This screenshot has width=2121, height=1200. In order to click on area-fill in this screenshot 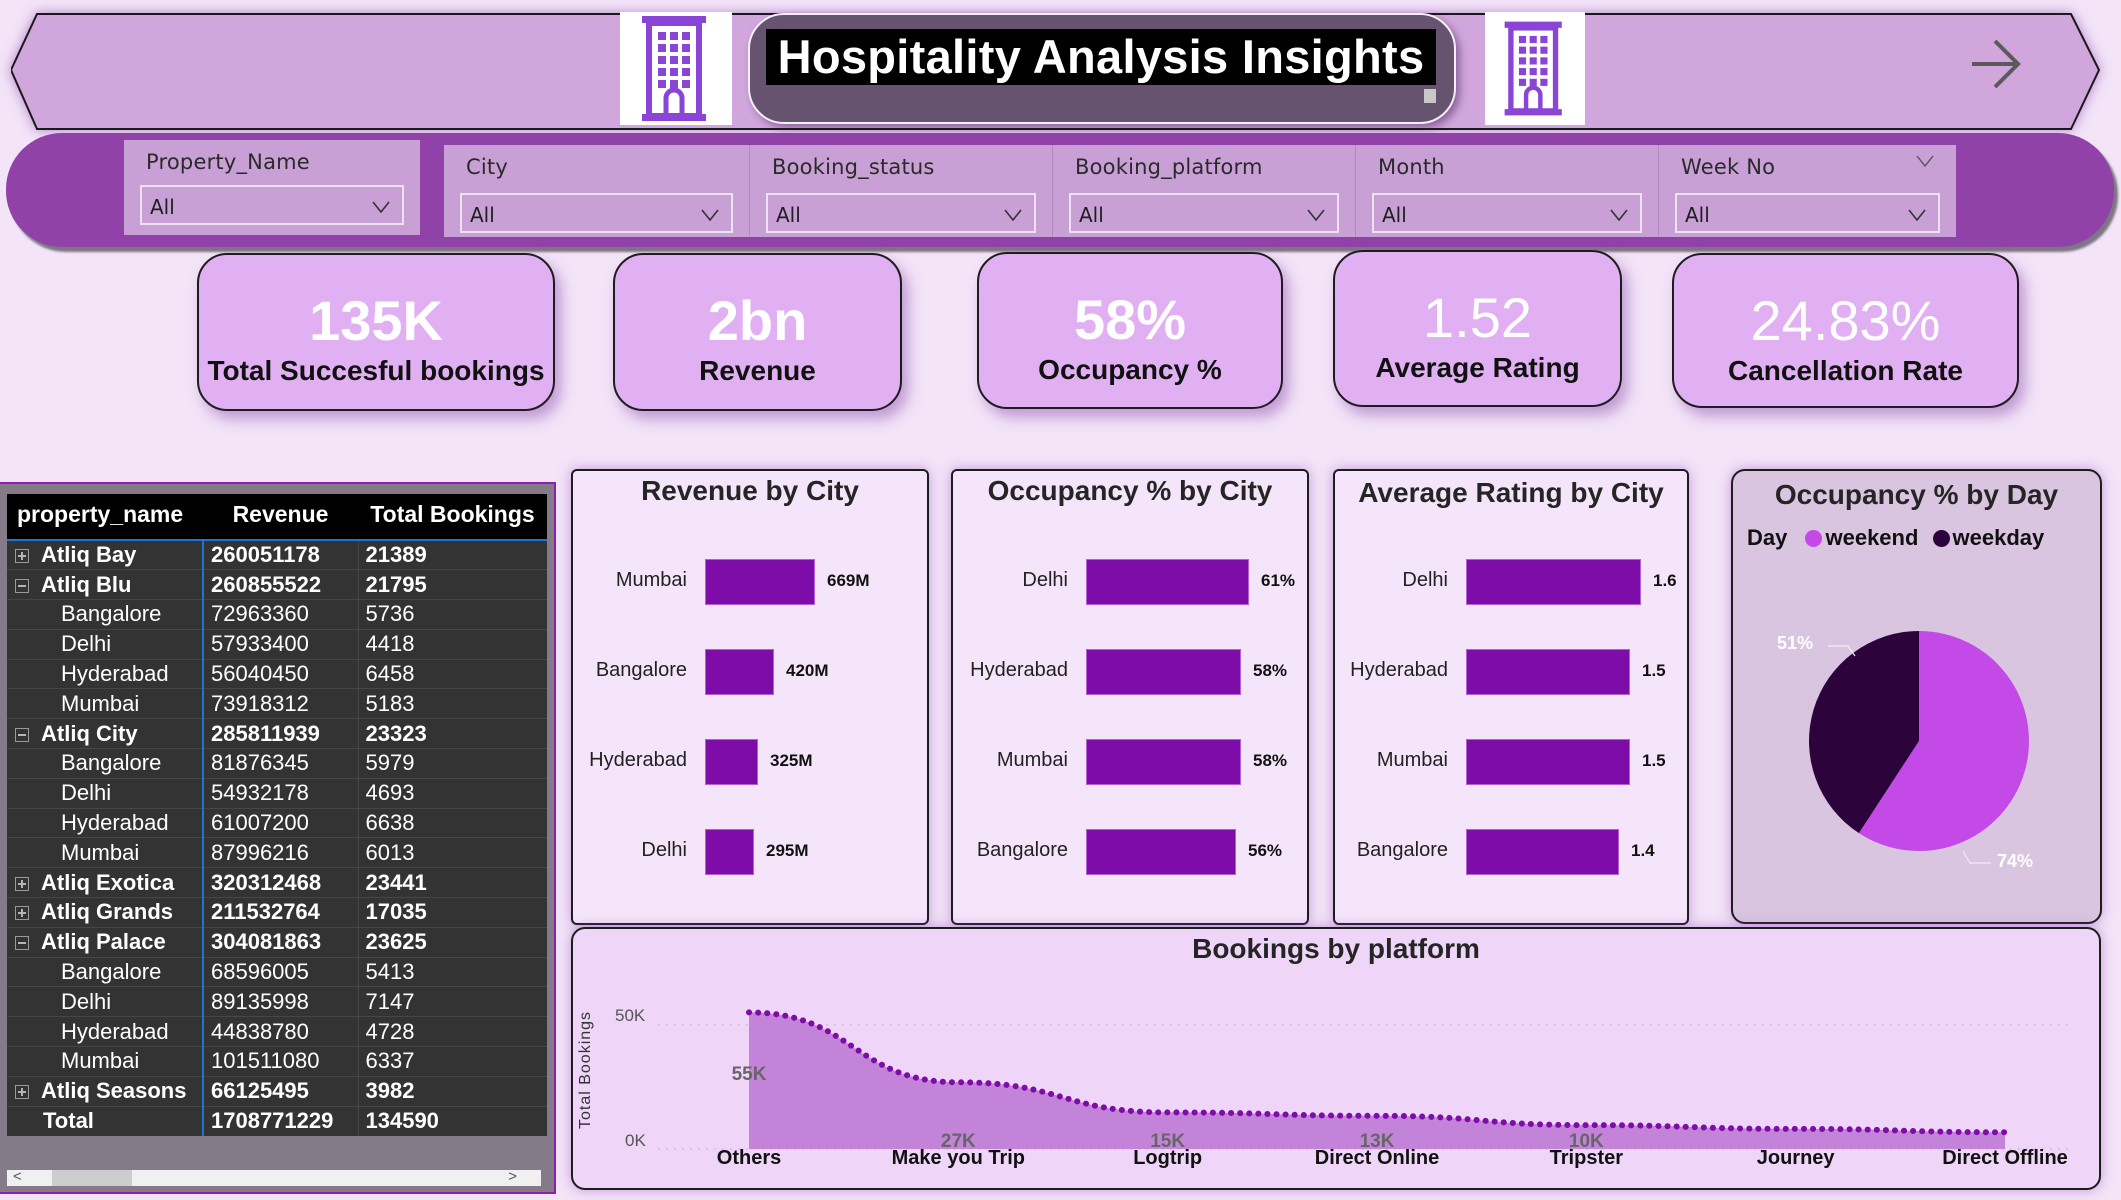, I will do `click(1377, 1080)`.